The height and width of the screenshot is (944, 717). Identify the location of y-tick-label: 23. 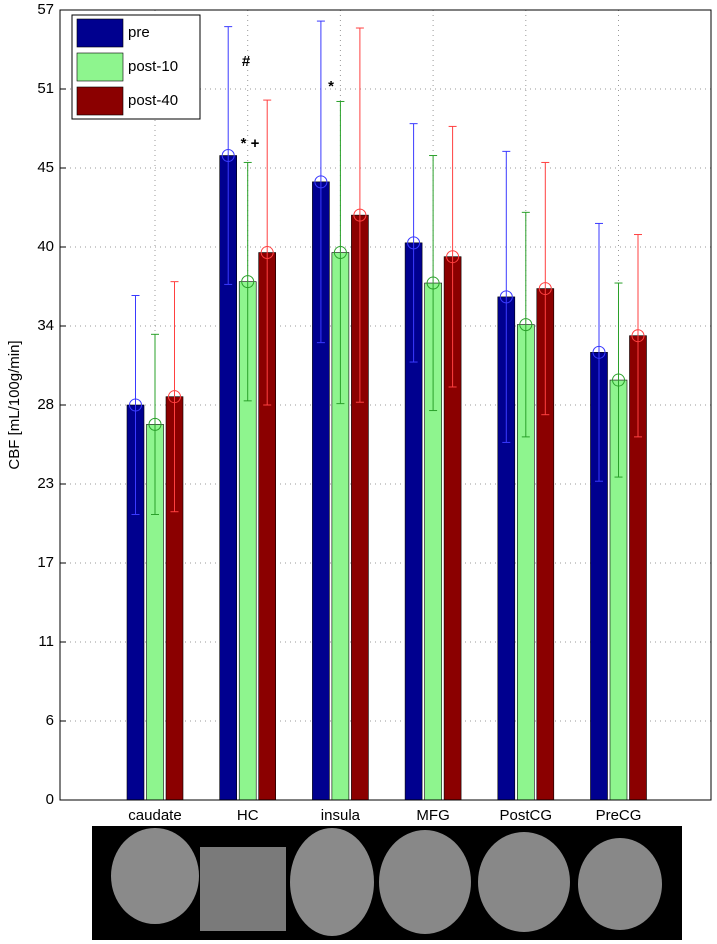
(45, 483).